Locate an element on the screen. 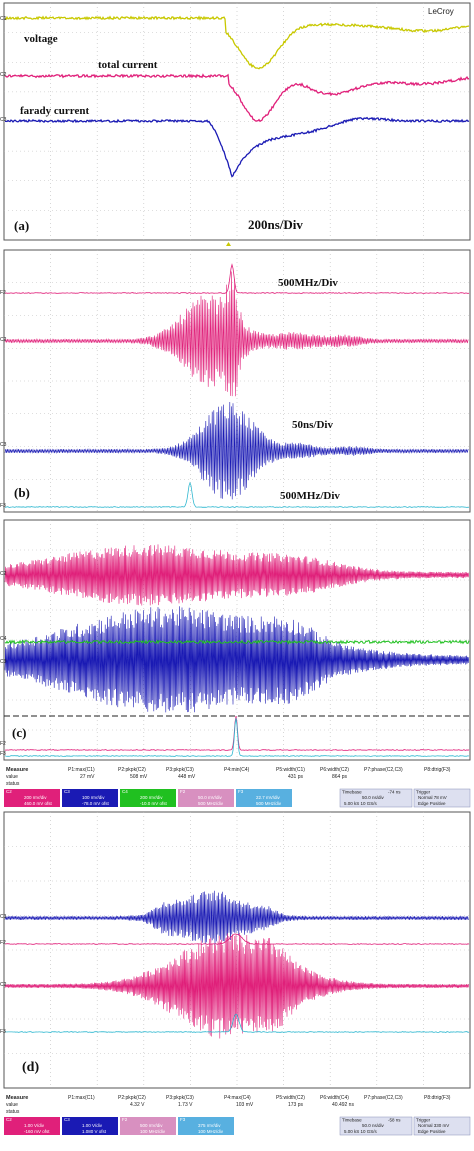 This screenshot has height=1151, width=474. channel-box-F3 is located at coordinates (264, 800).